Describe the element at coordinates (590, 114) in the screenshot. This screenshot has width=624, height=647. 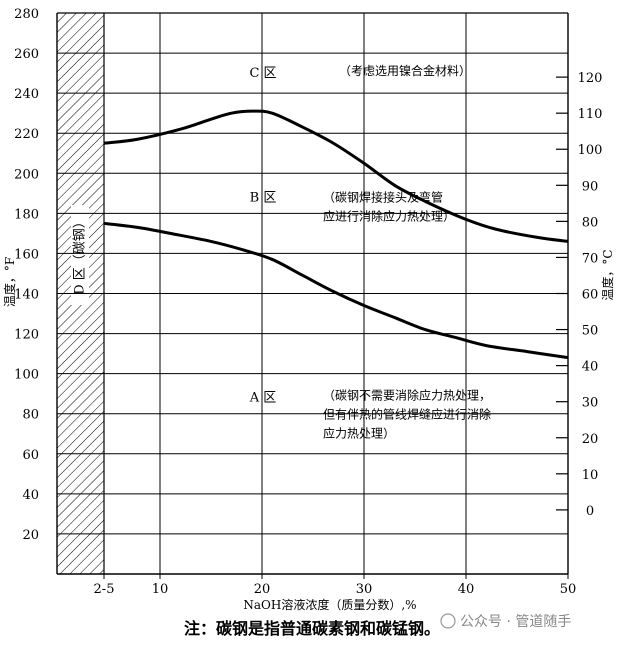
I see `y-right-tick-label: 110` at that location.